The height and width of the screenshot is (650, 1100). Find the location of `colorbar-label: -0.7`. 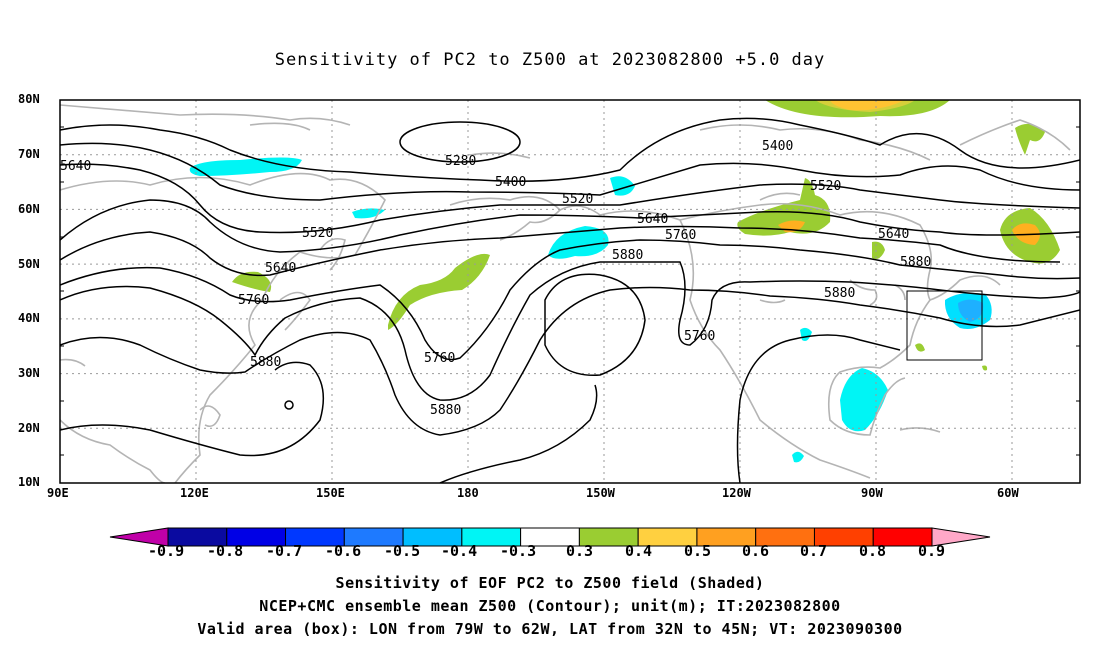

colorbar-label: -0.7 is located at coordinates (284, 551).